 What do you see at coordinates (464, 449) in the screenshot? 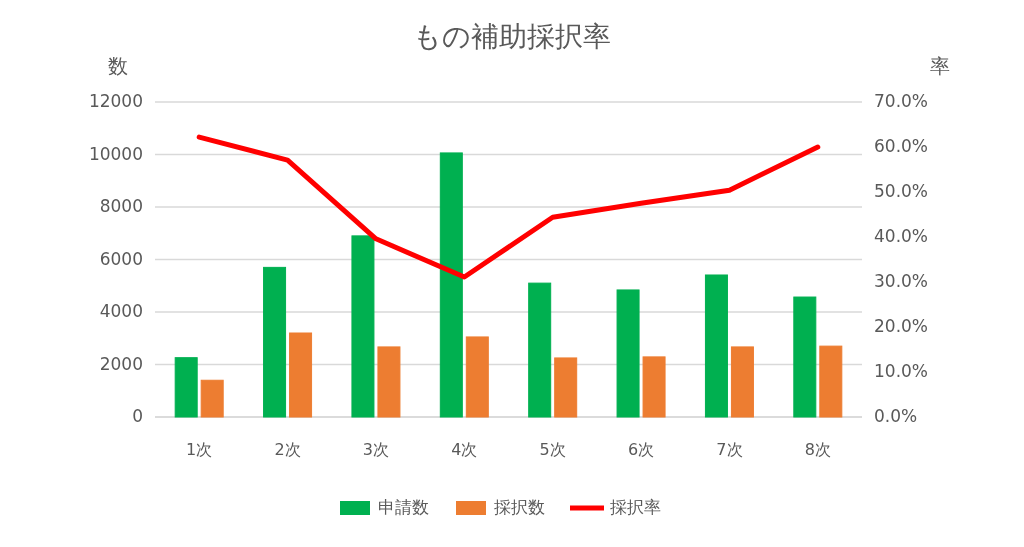
I see `x-tick-label: 4次` at bounding box center [464, 449].